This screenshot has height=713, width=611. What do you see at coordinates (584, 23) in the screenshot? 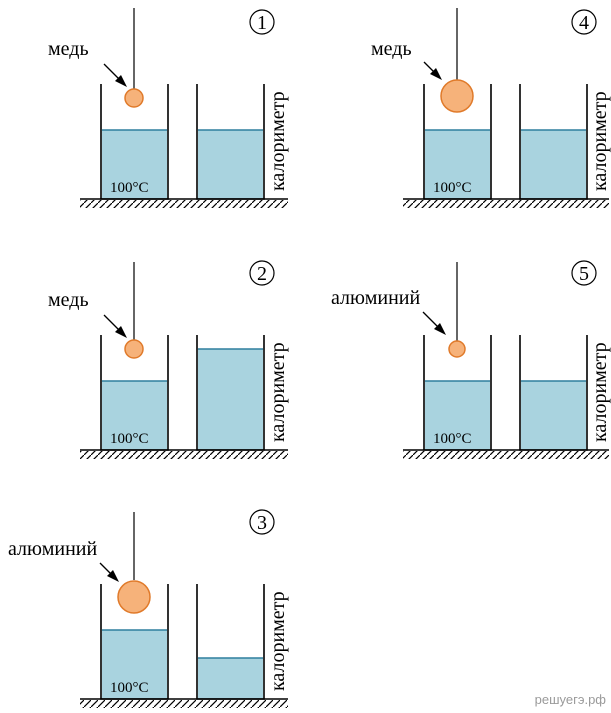
I see `experiment-number: 4` at bounding box center [584, 23].